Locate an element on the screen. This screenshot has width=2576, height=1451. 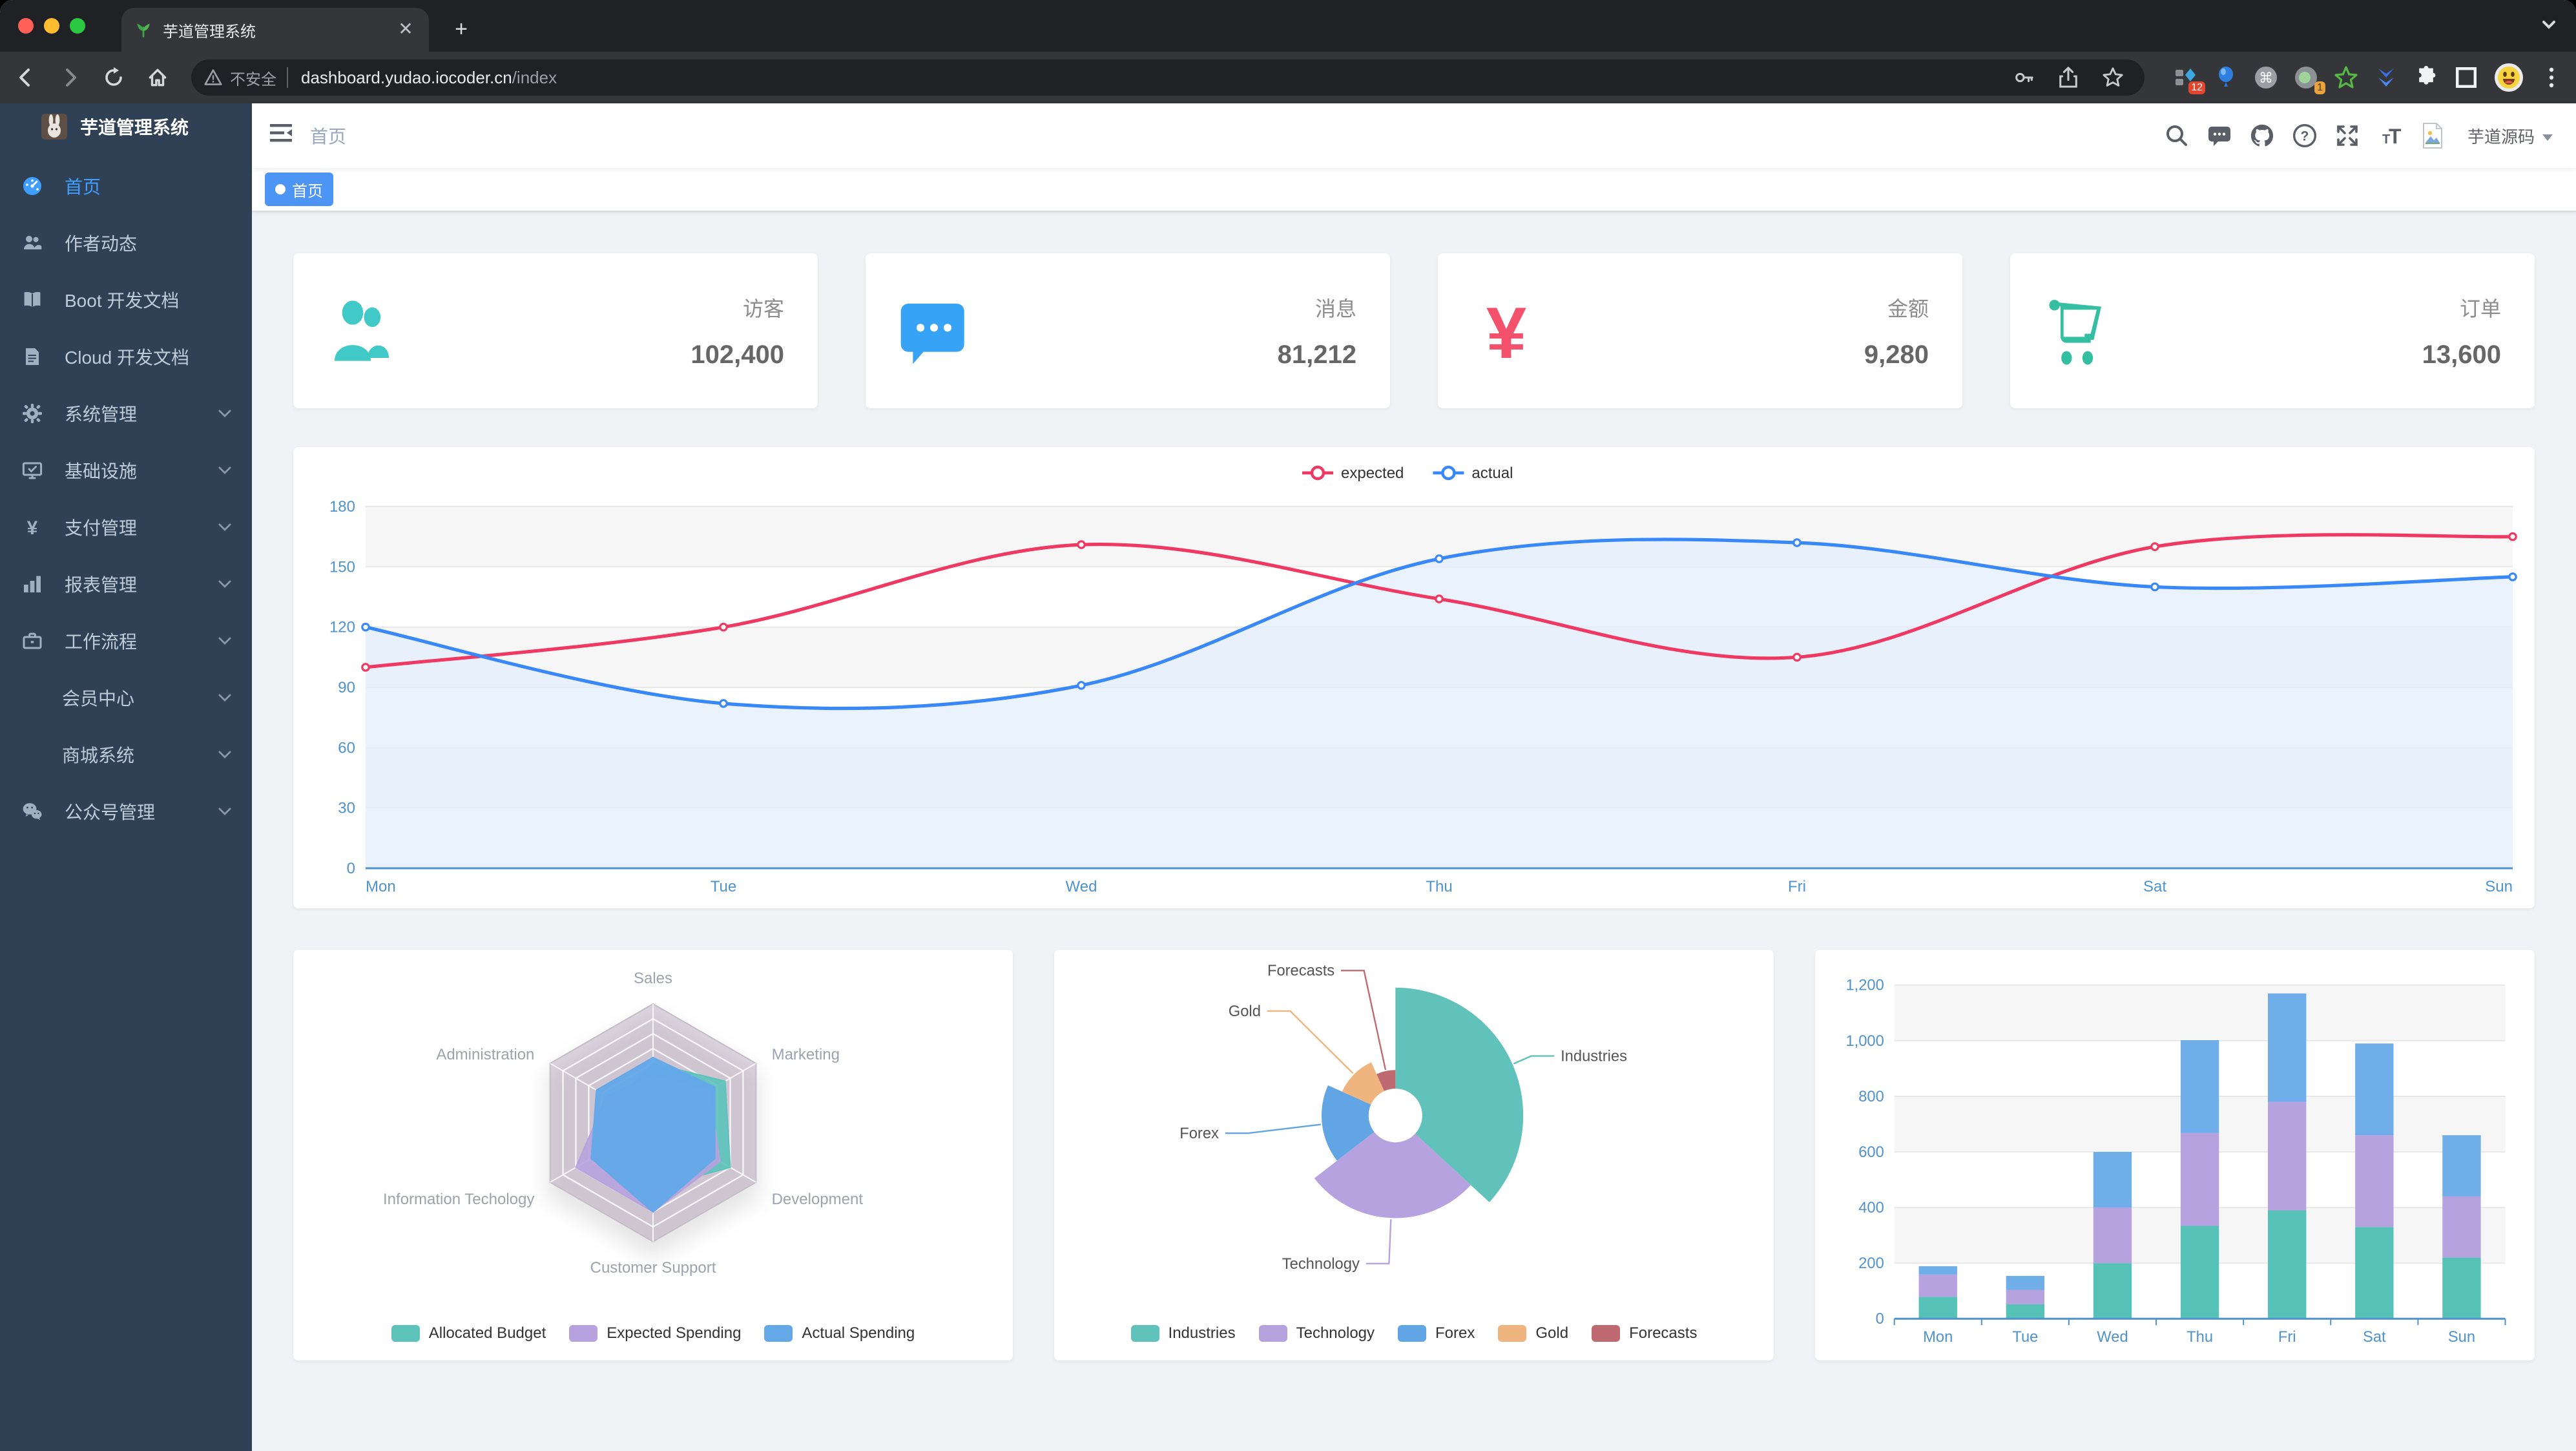
stat-value: 13,600 is located at coordinates (2461, 354).